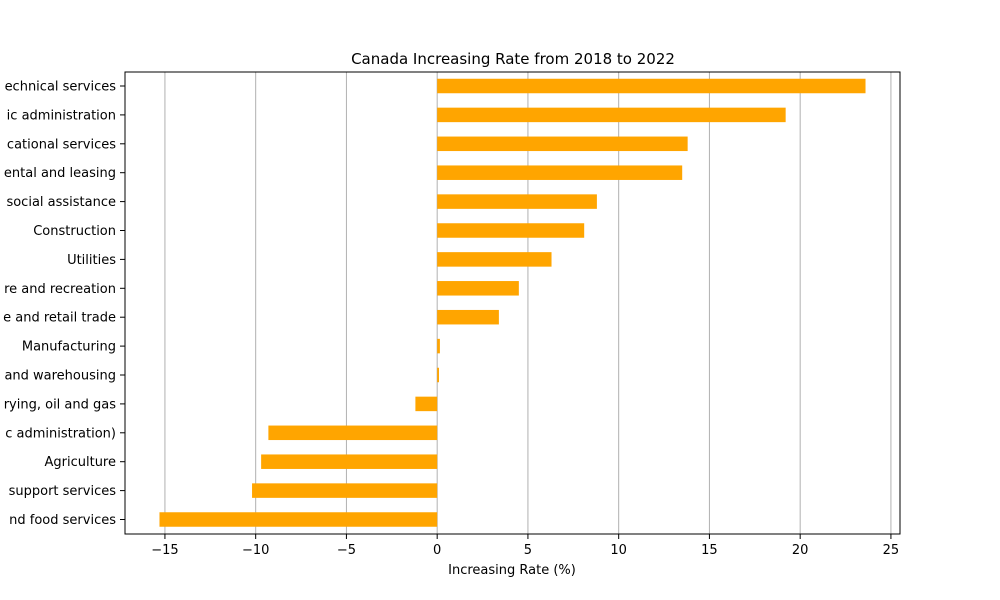 The height and width of the screenshot is (600, 1000). Describe the element at coordinates (255, 550) in the screenshot. I see `x-tick-label: −10` at that location.